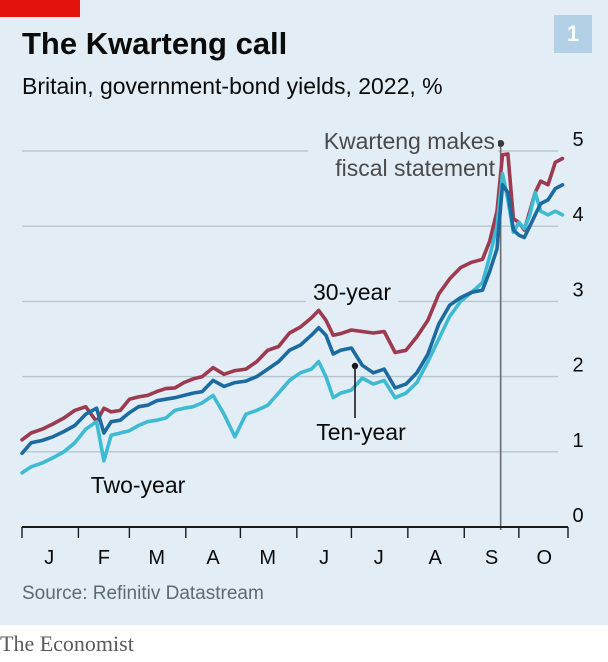 The height and width of the screenshot is (662, 608). I want to click on x-tick-label-0: J, so click(49, 558).